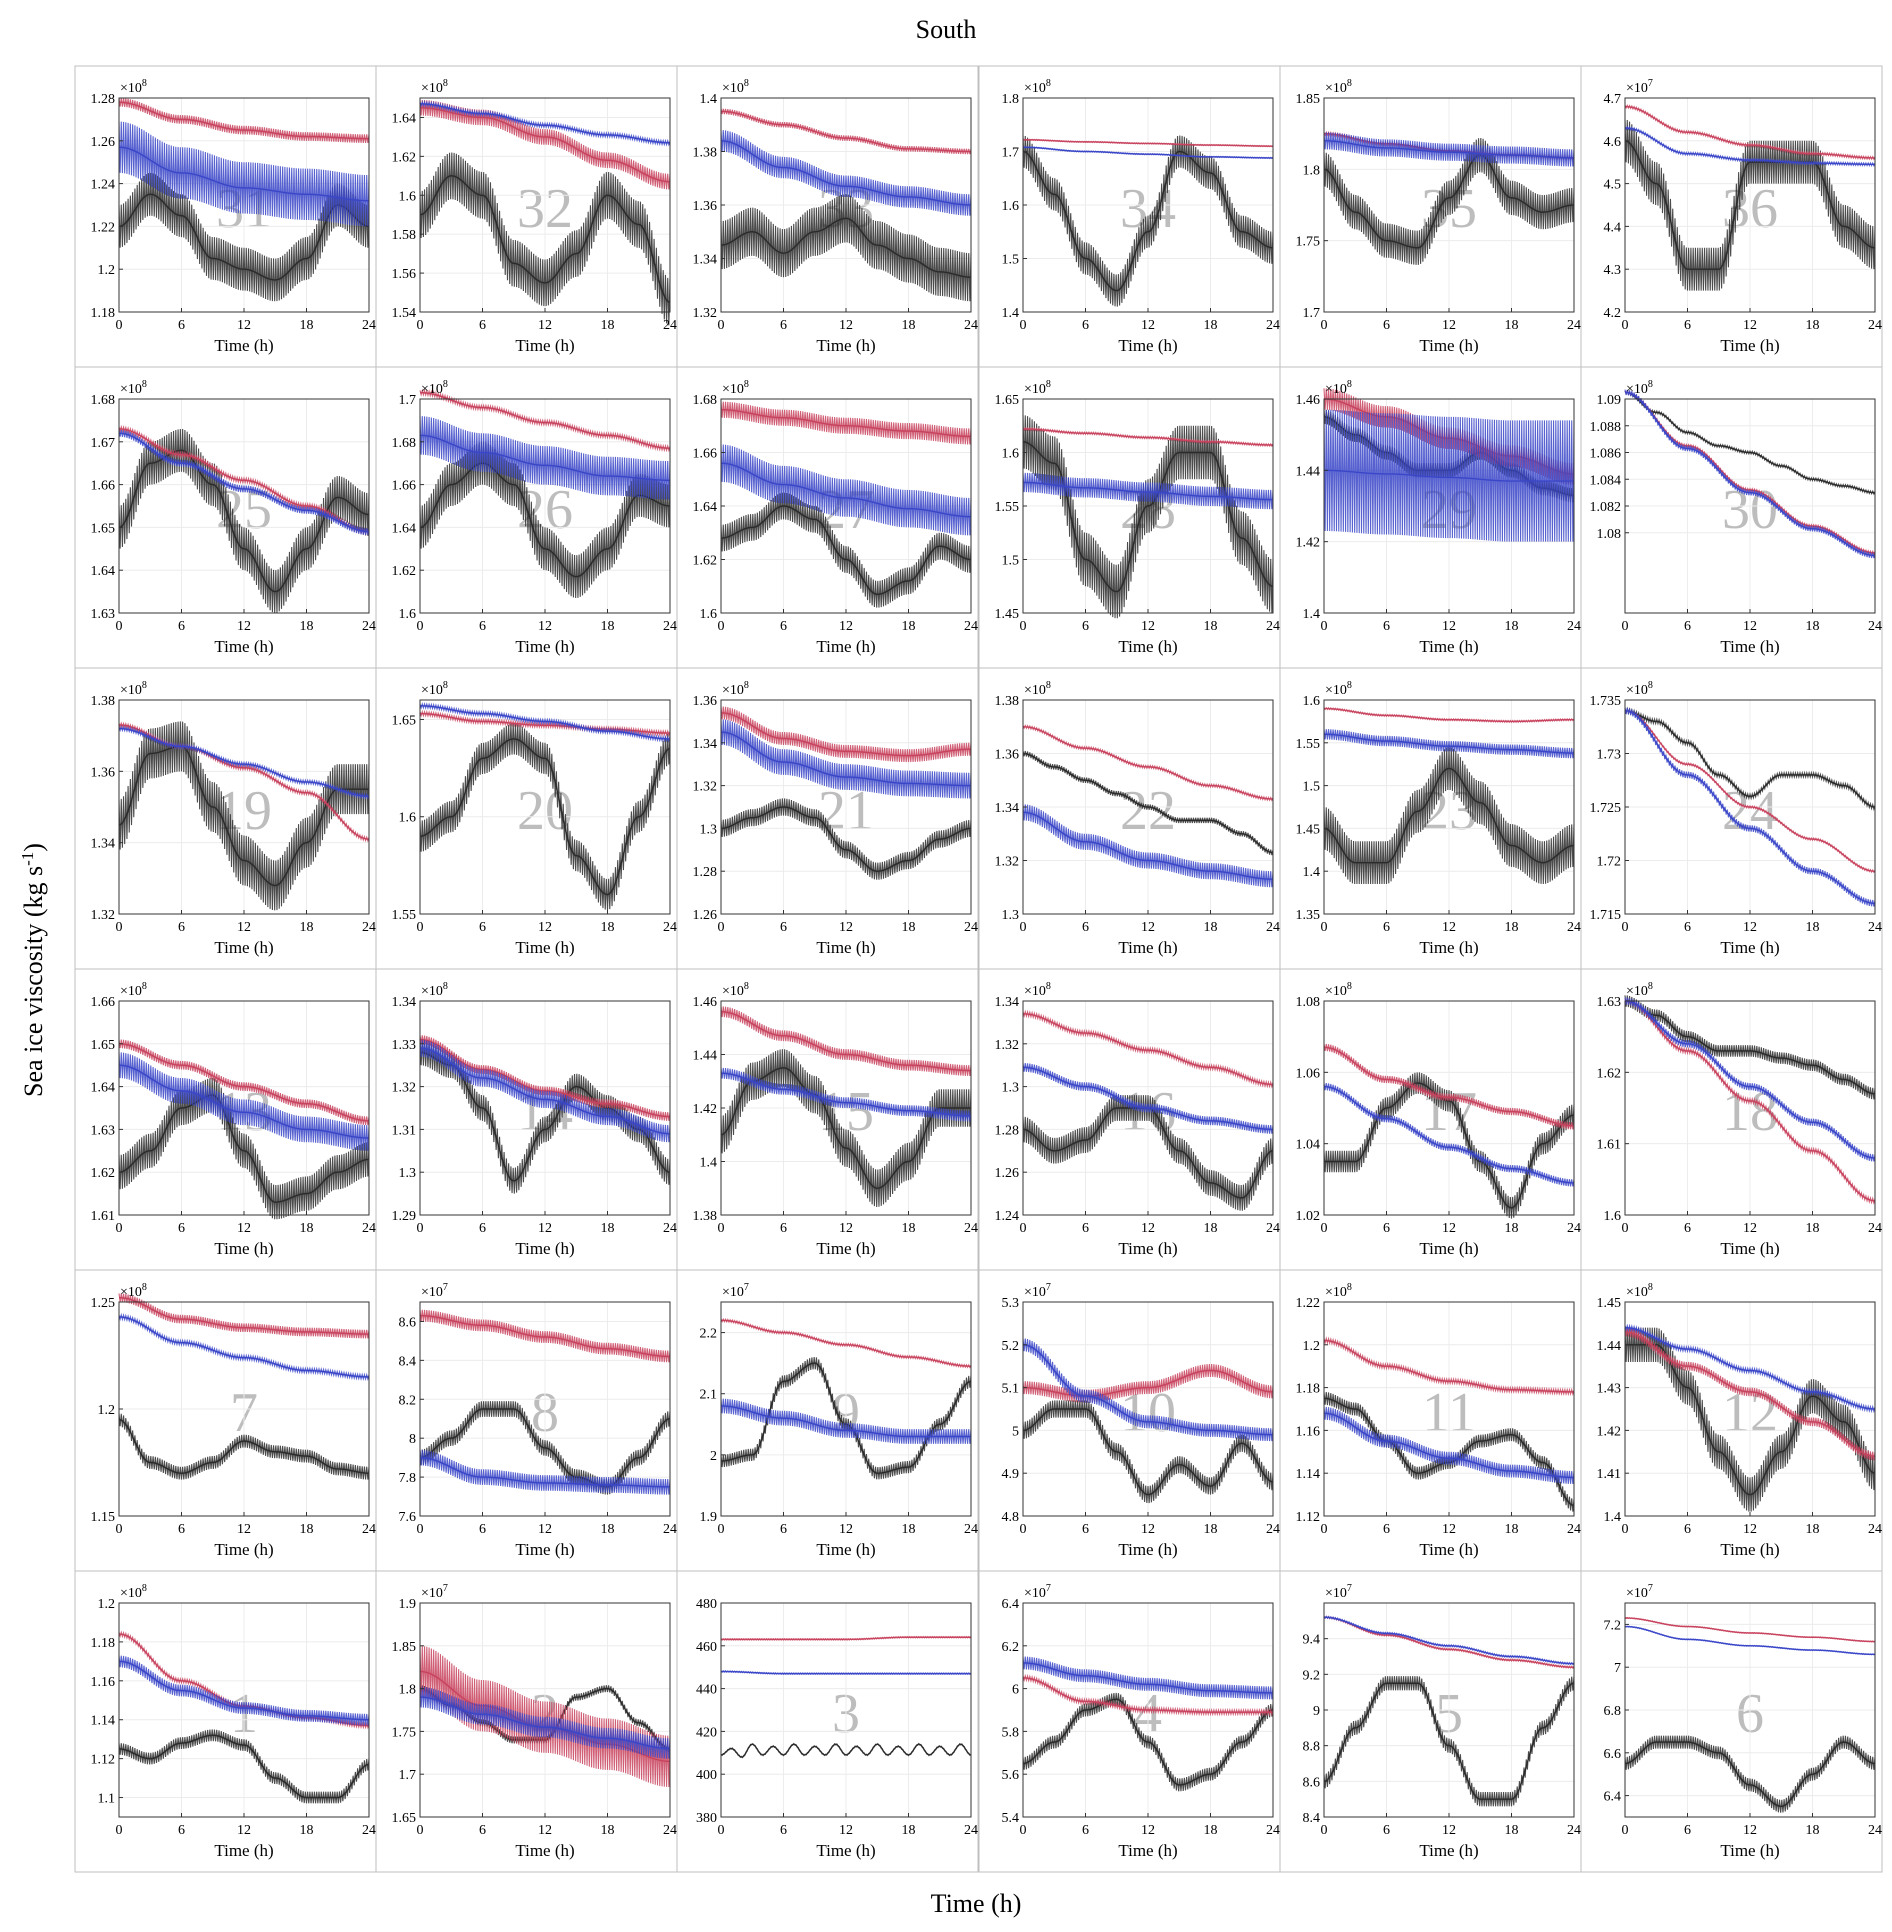  I want to click on y-tick-label: 5.2, so click(1011, 1346).